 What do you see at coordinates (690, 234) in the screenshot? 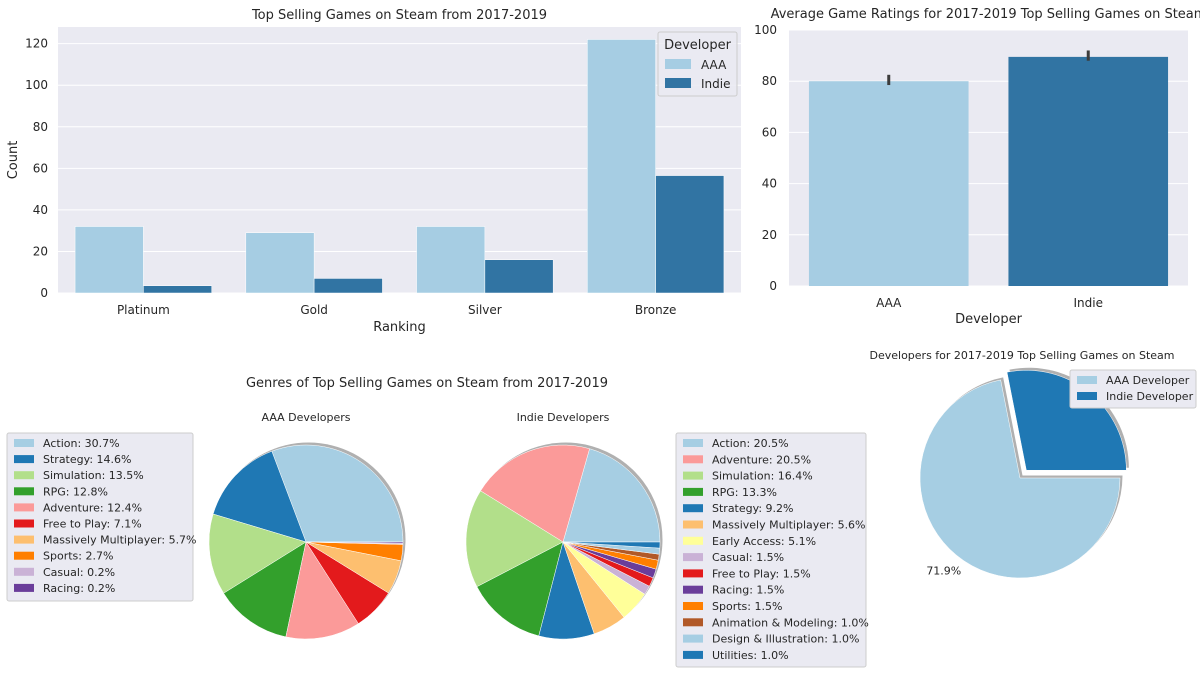
I see `bar-indie-bronze` at bounding box center [690, 234].